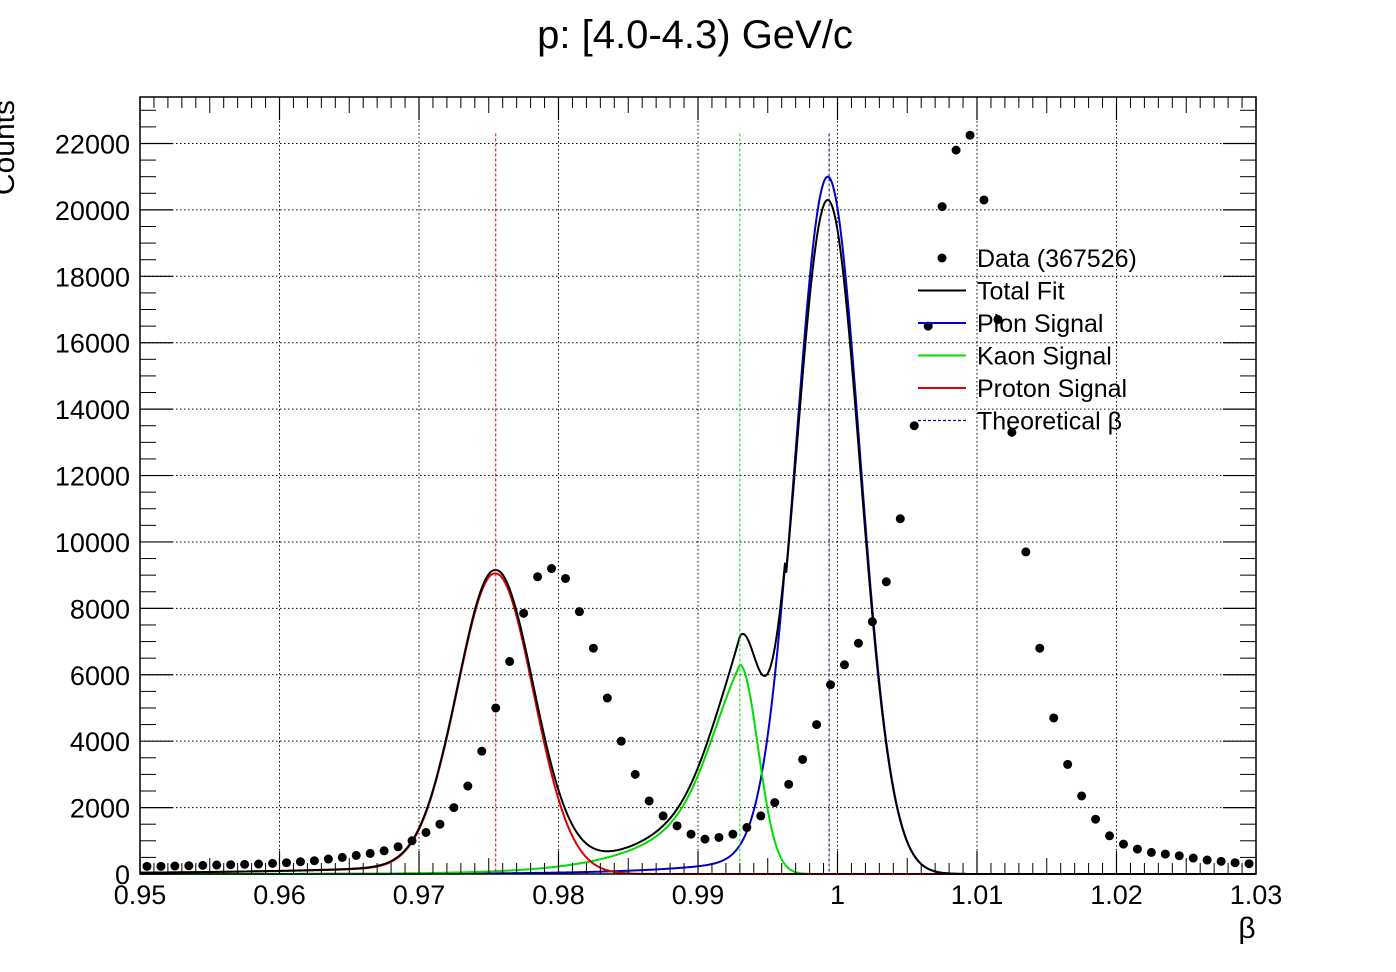 The height and width of the screenshot is (972, 1396). I want to click on y-tick-label: 10000, so click(92, 543).